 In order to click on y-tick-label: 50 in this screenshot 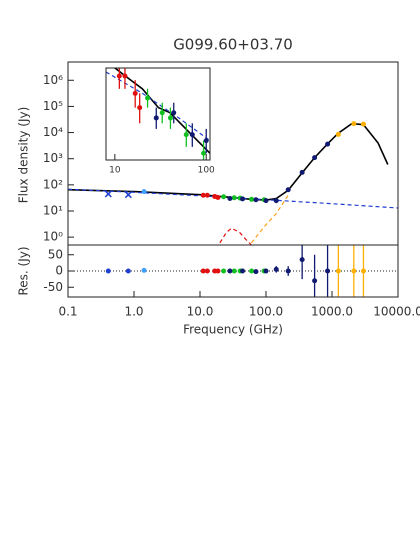, I will do `click(55, 254)`.